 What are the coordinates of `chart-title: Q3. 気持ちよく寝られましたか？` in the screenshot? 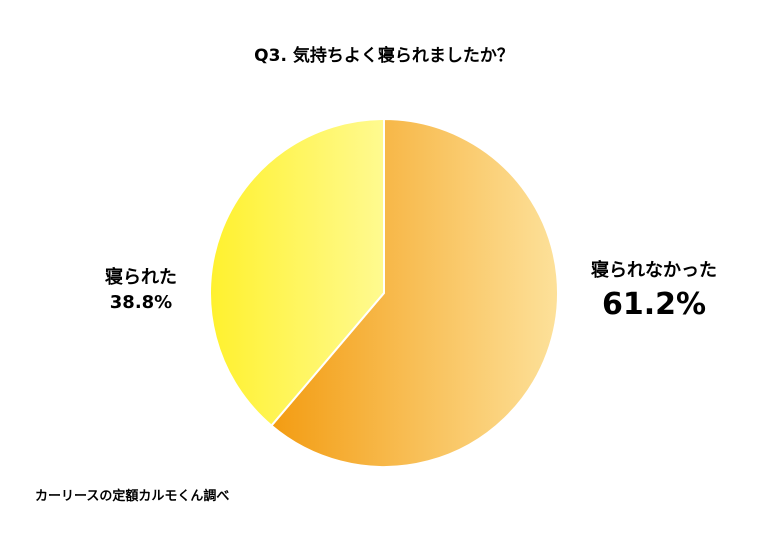 It's located at (384, 55).